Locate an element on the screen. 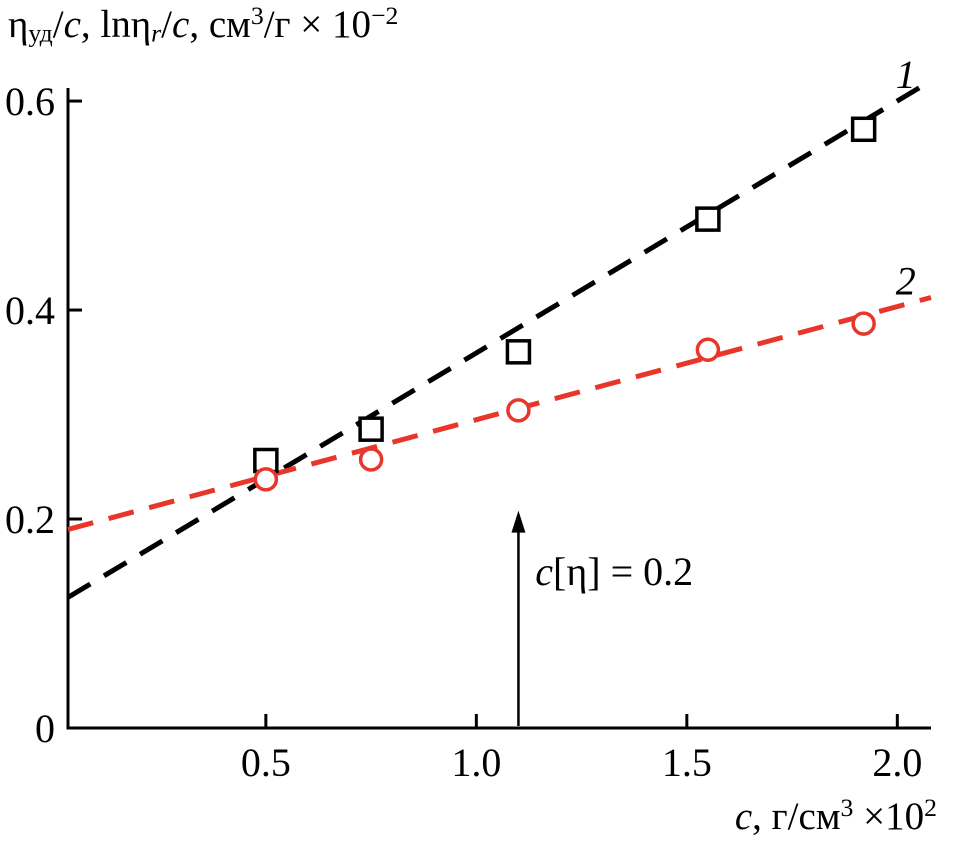 The image size is (953, 847). axis-title-segment: , см is located at coordinates (220, 24).